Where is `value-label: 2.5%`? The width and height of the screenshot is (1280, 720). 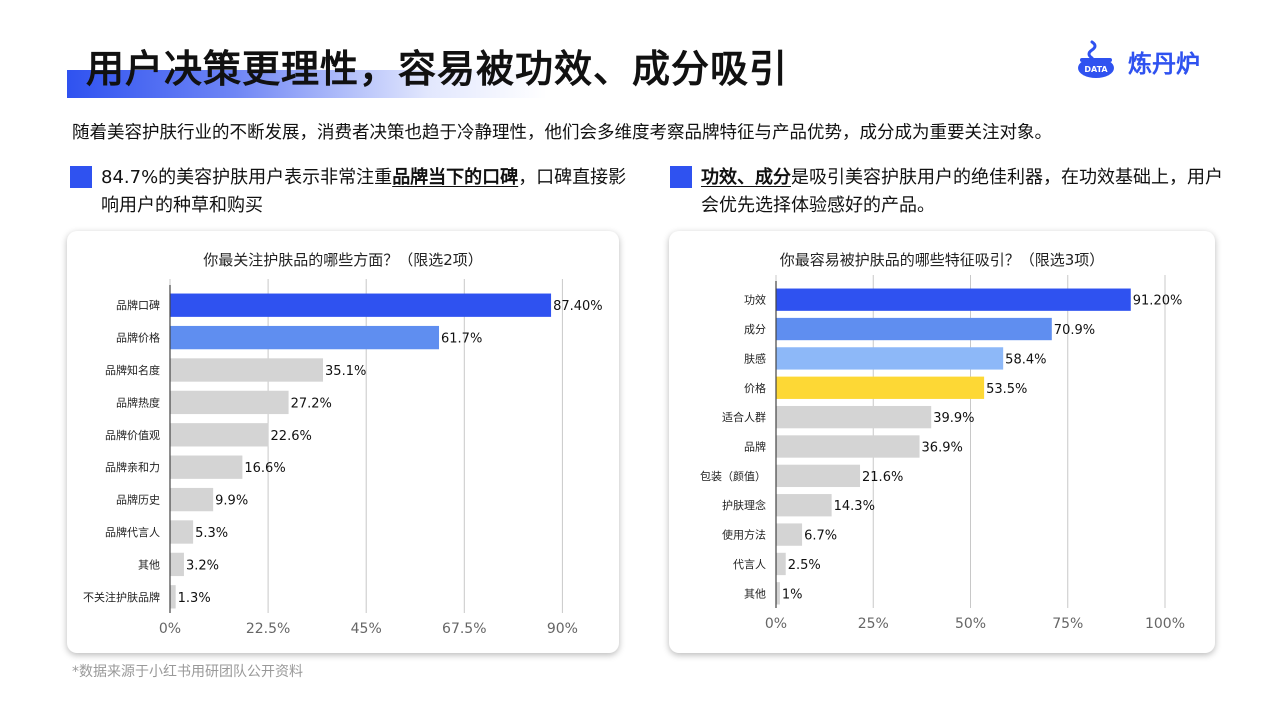
value-label: 2.5% is located at coordinates (804, 565).